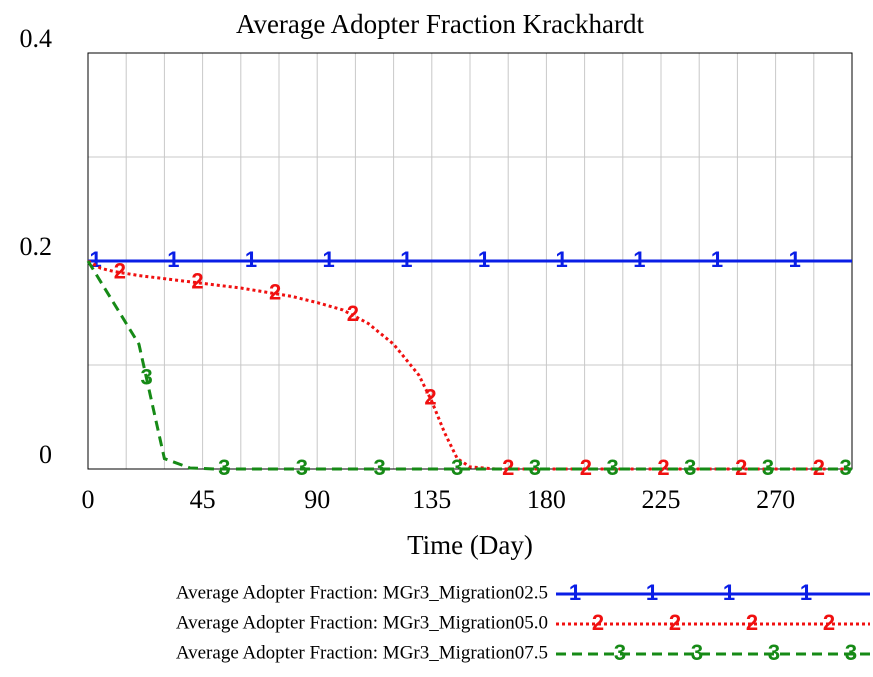 The image size is (873, 677). Describe the element at coordinates (36, 246) in the screenshot. I see `y-tick-label: 0.2` at that location.